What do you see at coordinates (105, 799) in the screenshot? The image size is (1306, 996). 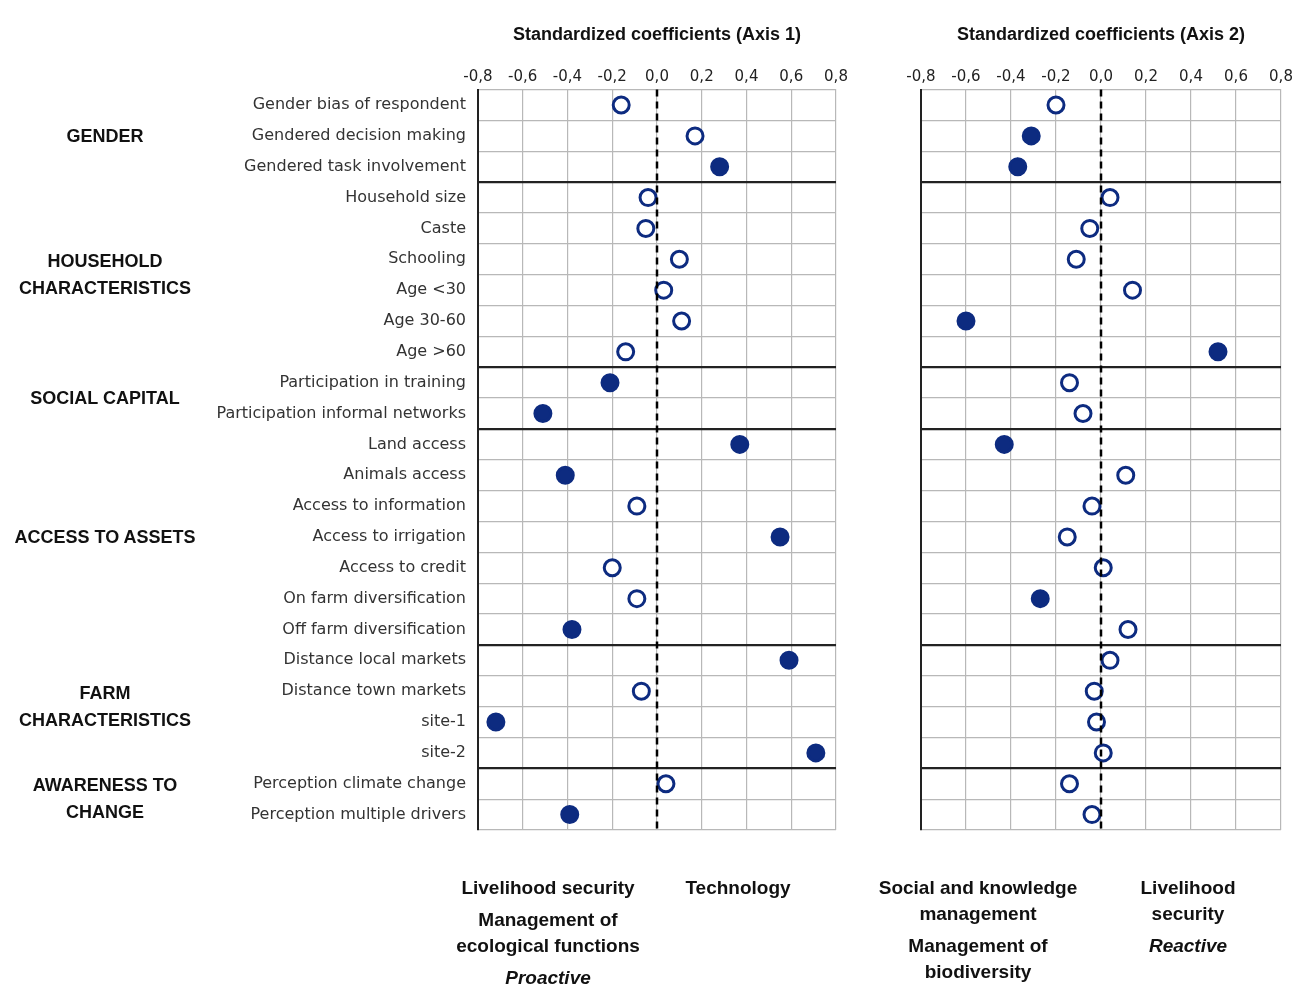 I see `text: AWARENESS TO CHANGE` at bounding box center [105, 799].